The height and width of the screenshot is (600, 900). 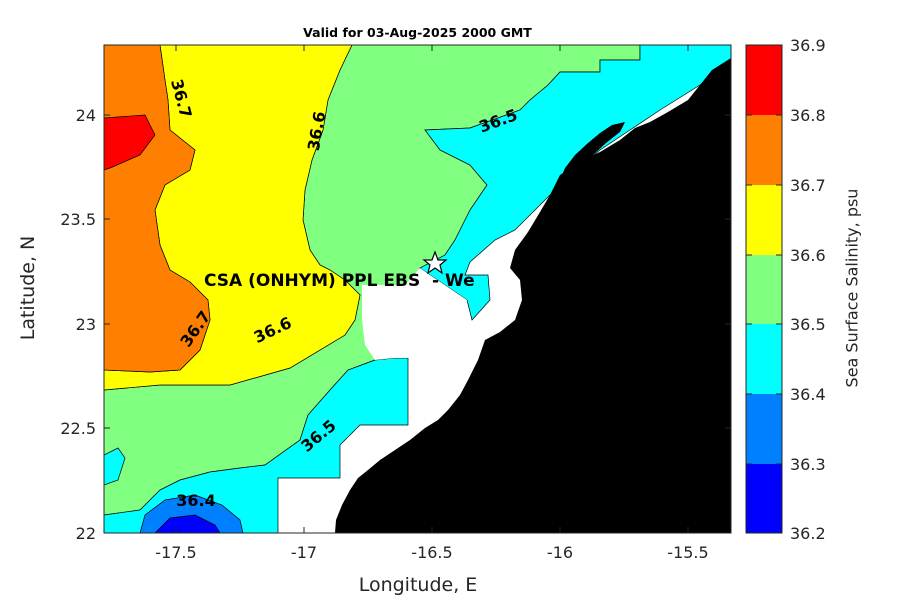 What do you see at coordinates (808, 255) in the screenshot?
I see `colorbar-tick-label: 36.6` at bounding box center [808, 255].